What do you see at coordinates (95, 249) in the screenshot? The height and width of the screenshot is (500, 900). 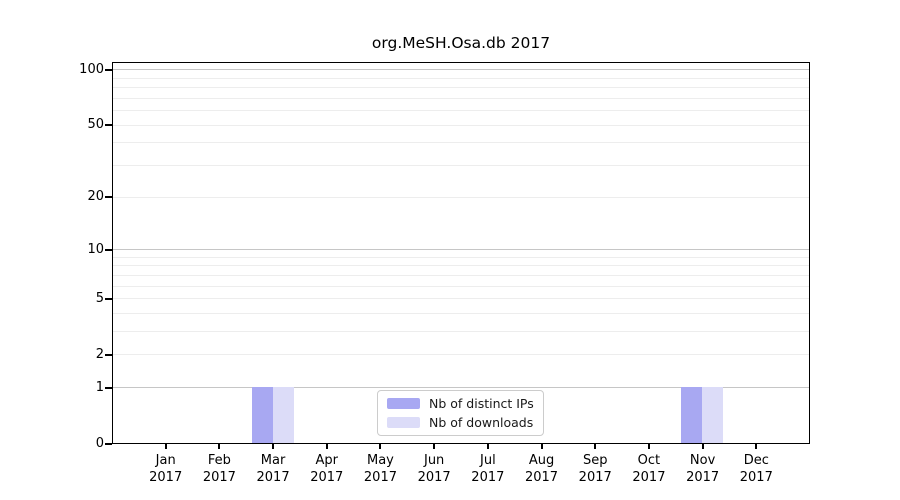 I see `y-tick-label: 10` at bounding box center [95, 249].